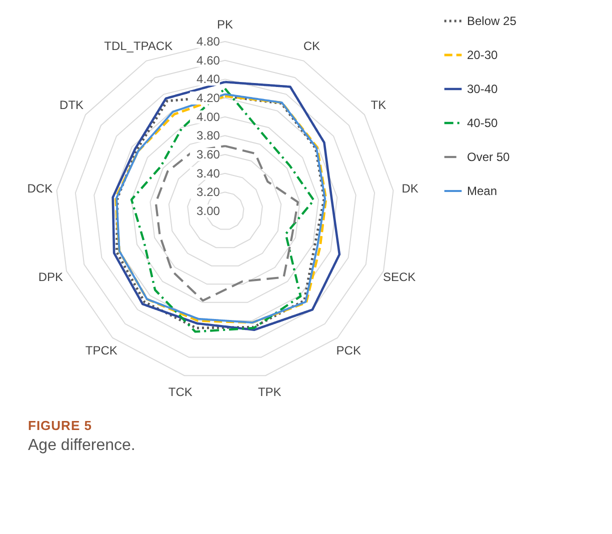  I want to click on spoke-label: TDL_TPACK, so click(138, 45).